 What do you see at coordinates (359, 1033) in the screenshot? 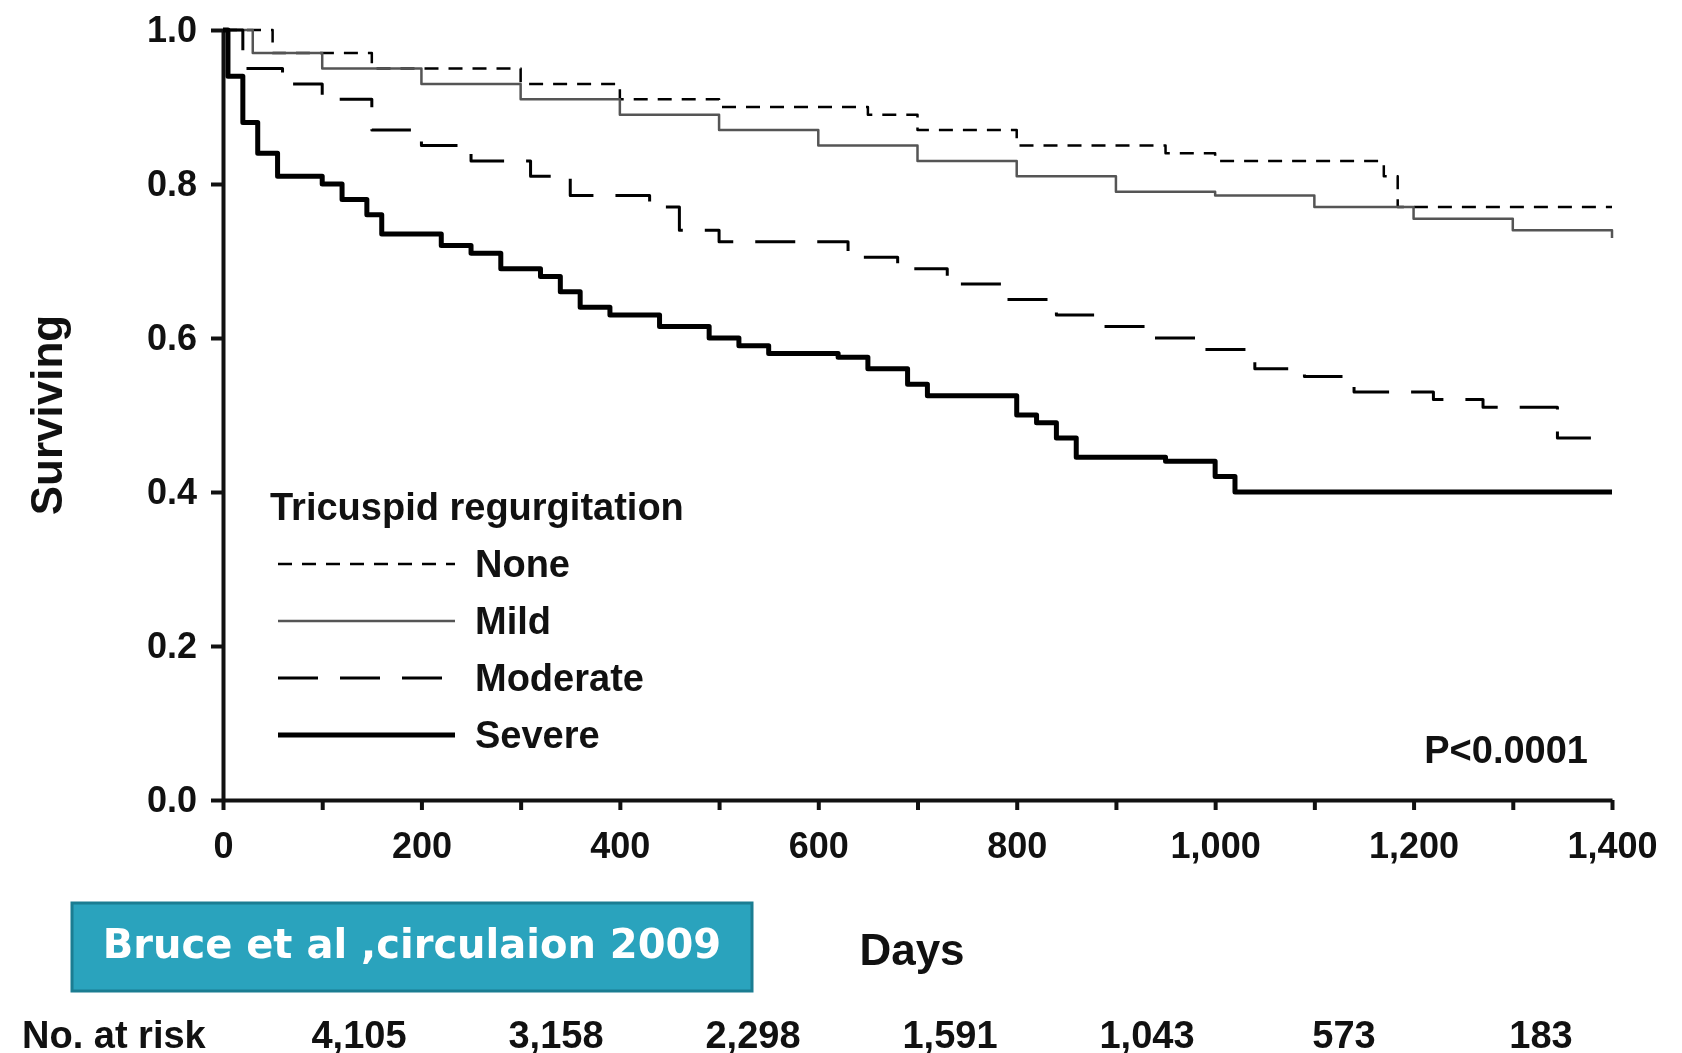
I see `text: 4,105` at bounding box center [359, 1033].